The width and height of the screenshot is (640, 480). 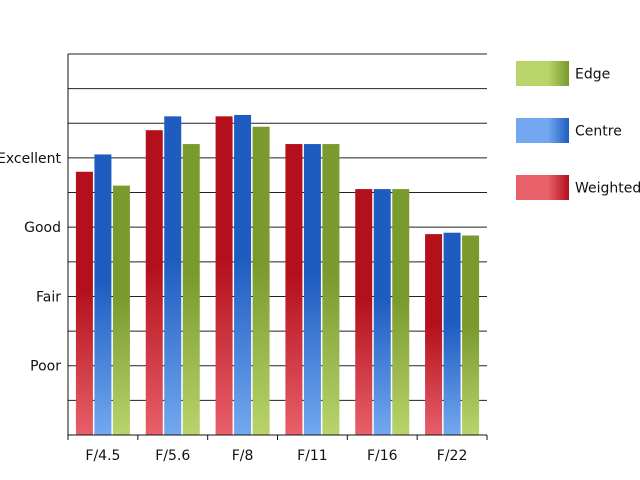 What do you see at coordinates (121, 310) in the screenshot?
I see `bar-edge-f45` at bounding box center [121, 310].